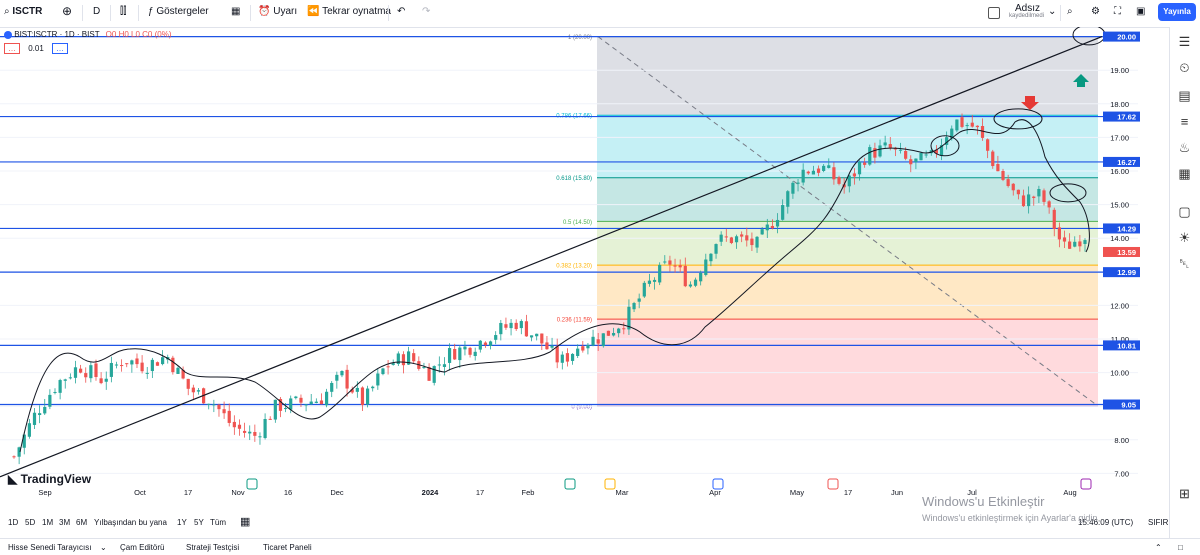 The width and height of the screenshot is (1200, 555). I want to click on undo-icon: ↶, so click(401, 11).